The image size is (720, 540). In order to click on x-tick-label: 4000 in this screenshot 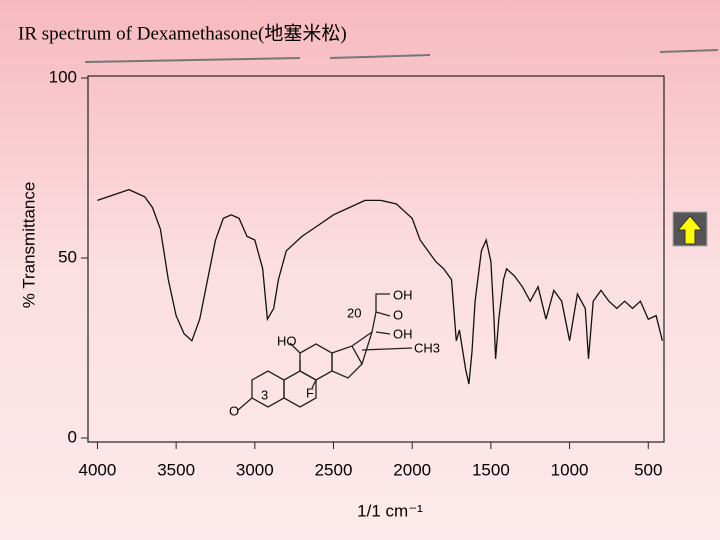, I will do `click(98, 469)`.